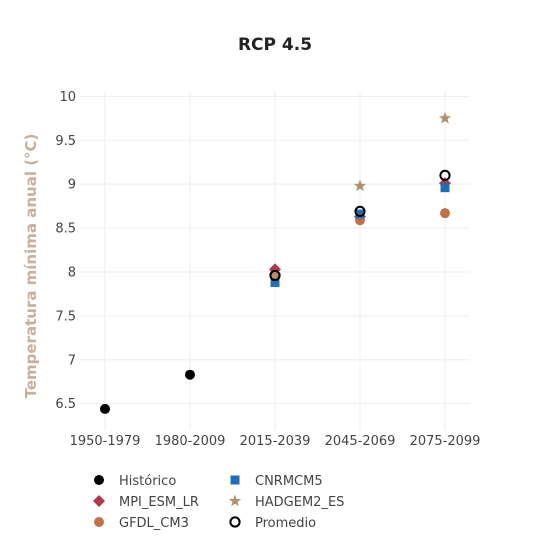  I want to click on x-tick-label: 2015-2039, so click(275, 441).